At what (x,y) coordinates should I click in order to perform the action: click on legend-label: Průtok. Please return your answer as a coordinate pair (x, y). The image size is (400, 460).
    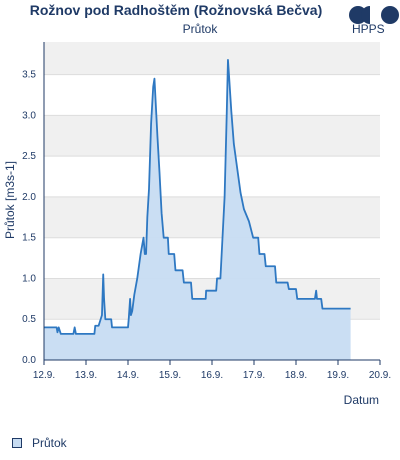
    Looking at the image, I should click on (49, 443).